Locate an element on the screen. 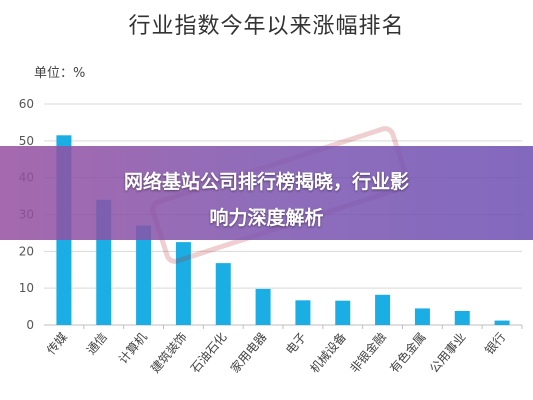  y-tick-label: 0 is located at coordinates (30, 325).